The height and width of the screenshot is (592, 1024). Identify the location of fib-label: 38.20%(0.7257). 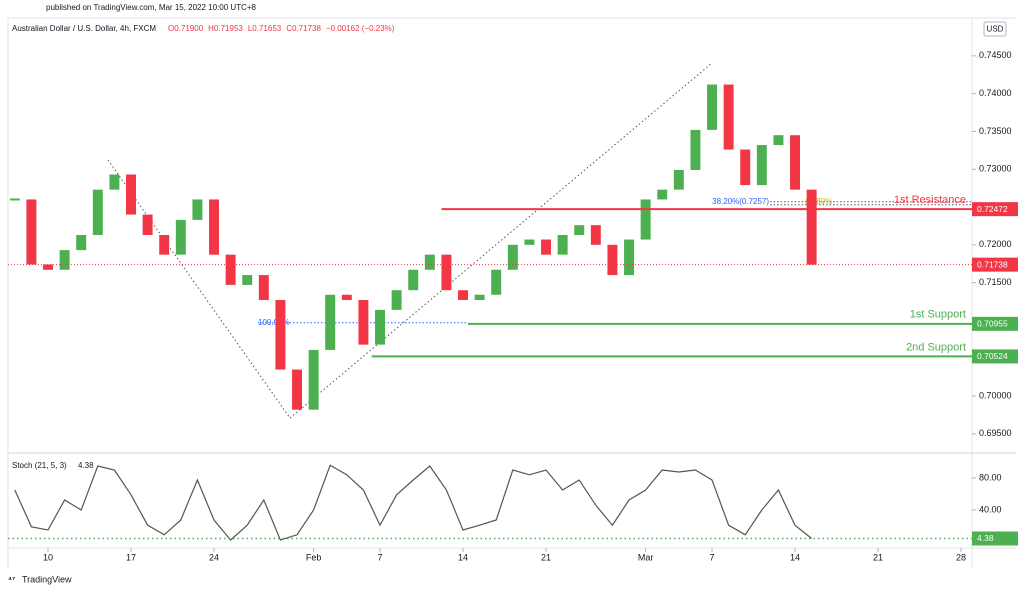
(740, 201).